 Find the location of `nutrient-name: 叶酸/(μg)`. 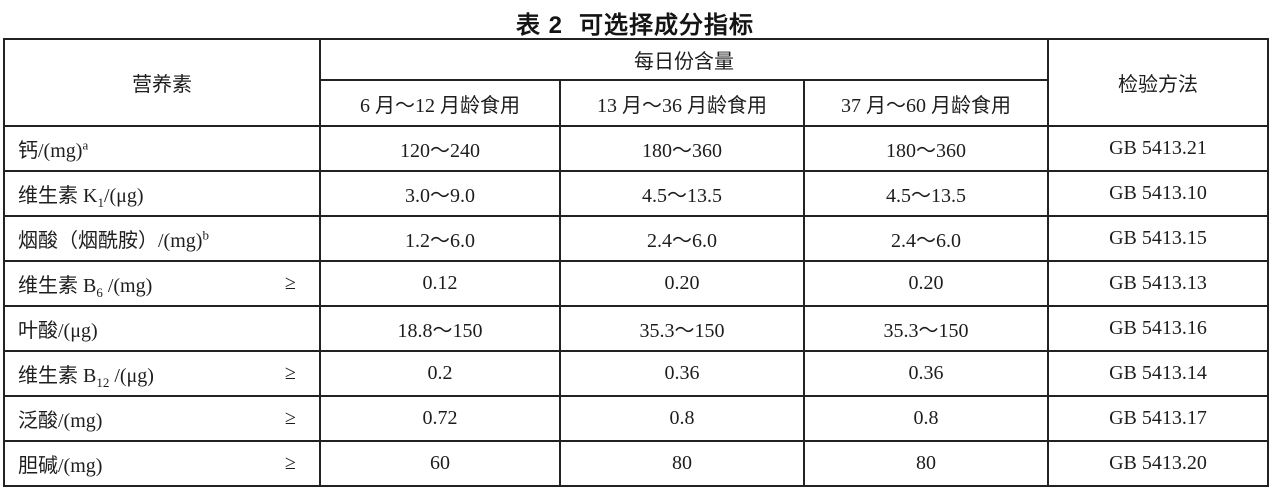

nutrient-name: 叶酸/(μg) is located at coordinates (58, 331).